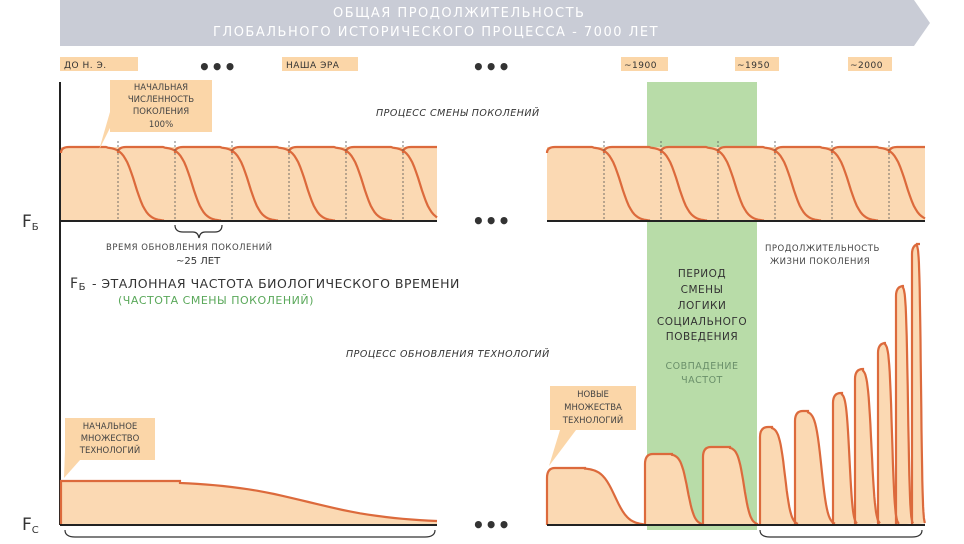 This screenshot has width=964, height=544. What do you see at coordinates (30, 222) in the screenshot?
I see `axis-label-fb: FБ` at bounding box center [30, 222].